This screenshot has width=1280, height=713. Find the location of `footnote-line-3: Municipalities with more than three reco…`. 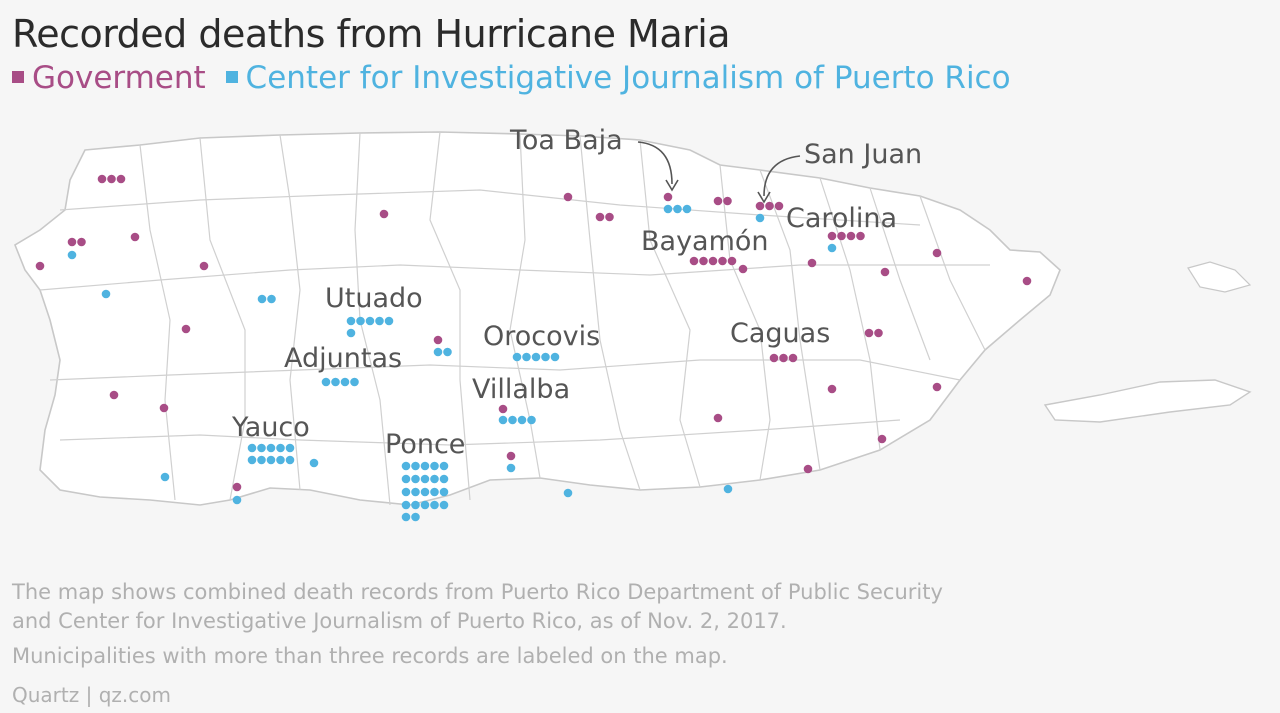

footnote-line-3: Municipalities with more than three reco… is located at coordinates (370, 656).